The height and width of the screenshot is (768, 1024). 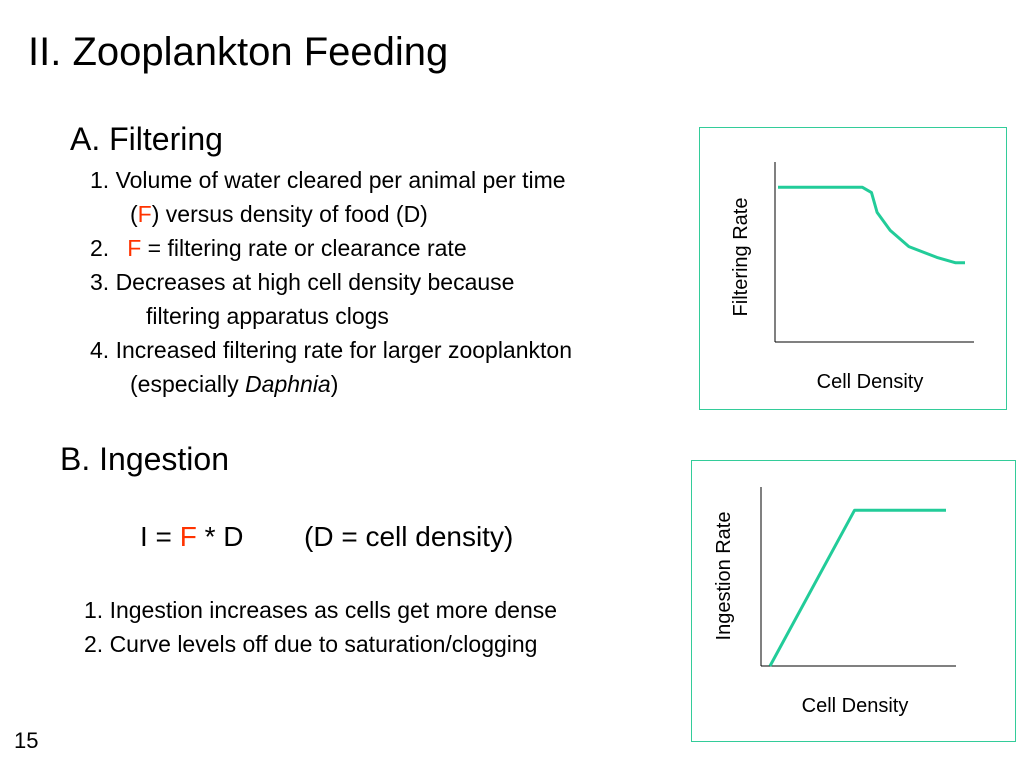 I want to click on filtering-item-3-line-2: filtering apparatus clogs, so click(x=267, y=316).